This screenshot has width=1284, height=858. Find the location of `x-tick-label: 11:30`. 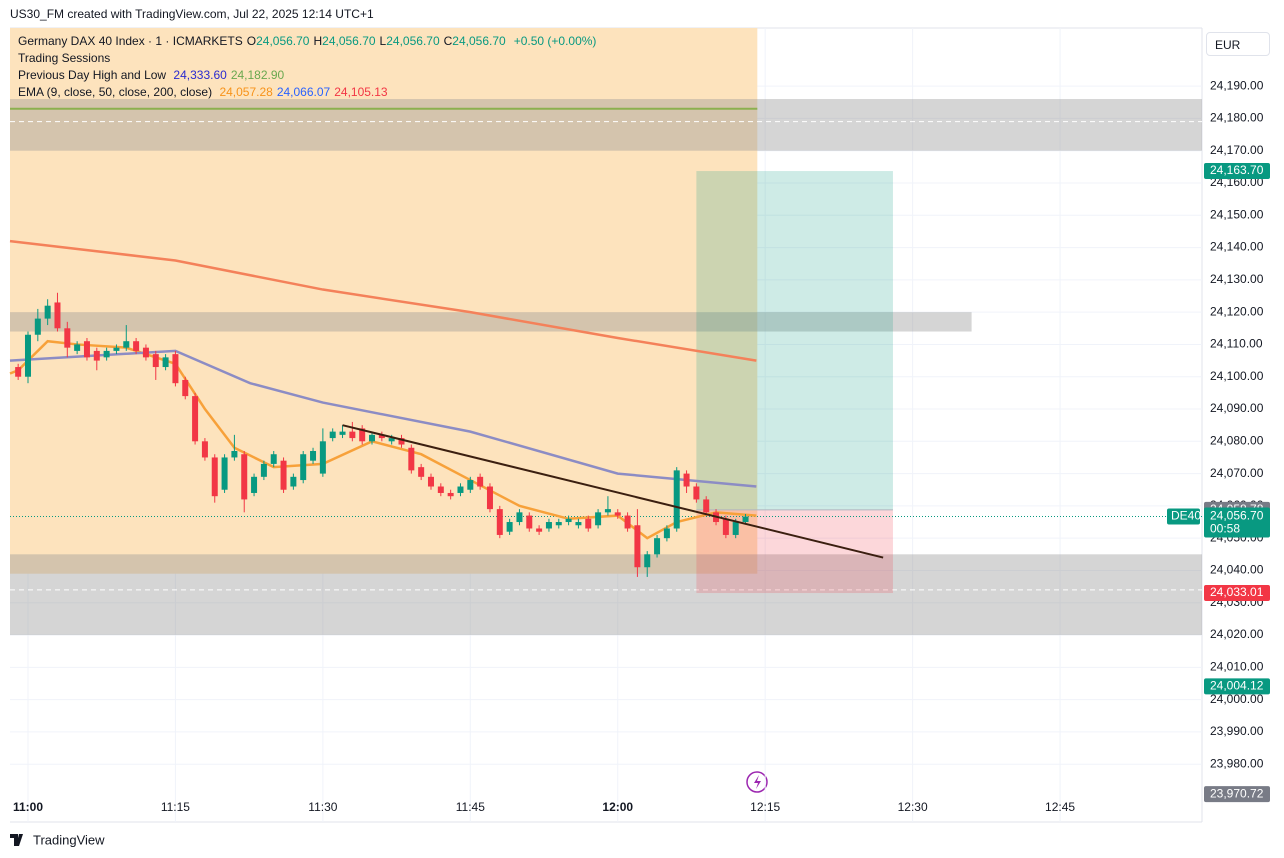

x-tick-label: 11:30 is located at coordinates (322, 807).